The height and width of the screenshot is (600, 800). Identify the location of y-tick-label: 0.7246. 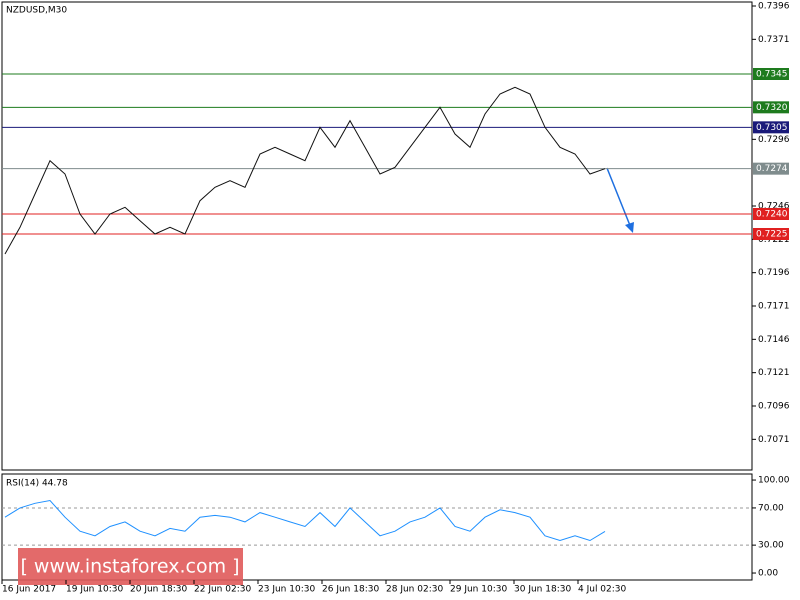
(774, 207).